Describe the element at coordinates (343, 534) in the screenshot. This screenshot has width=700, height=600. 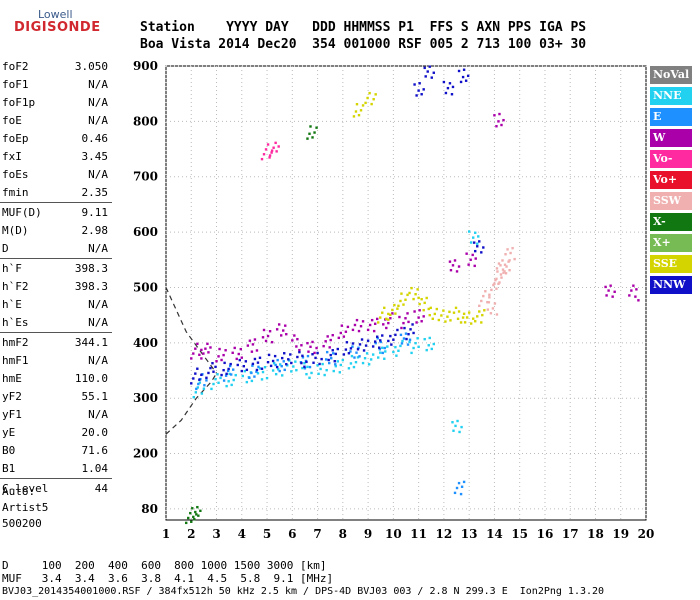
I see `x-tick-label: 8` at that location.